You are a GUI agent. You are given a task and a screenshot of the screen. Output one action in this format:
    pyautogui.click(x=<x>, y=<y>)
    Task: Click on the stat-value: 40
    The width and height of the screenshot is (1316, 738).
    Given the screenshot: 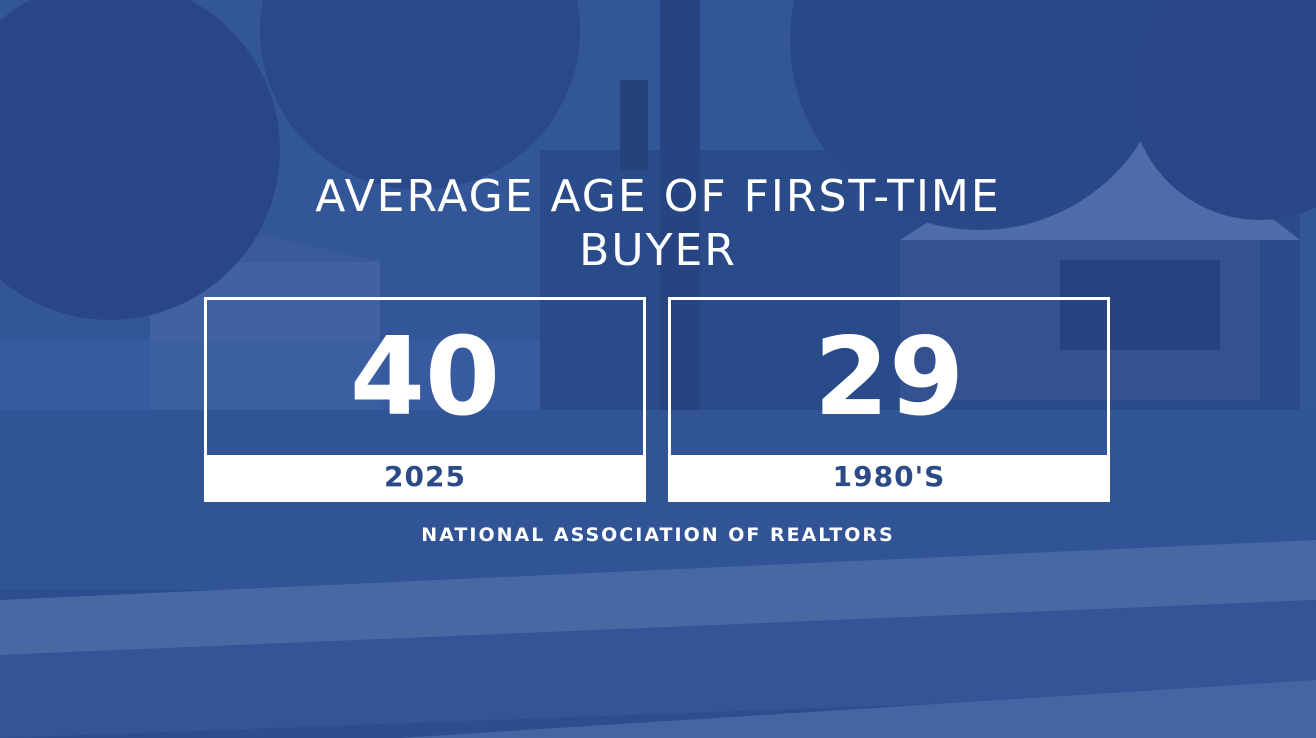 What is the action you would take?
    pyautogui.click(x=425, y=377)
    